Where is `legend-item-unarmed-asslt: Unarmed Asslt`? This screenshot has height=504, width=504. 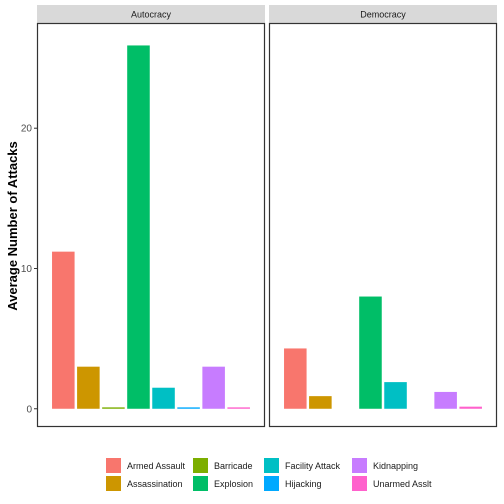
legend-item-unarmed-asslt: Unarmed Asslt is located at coordinates (392, 483).